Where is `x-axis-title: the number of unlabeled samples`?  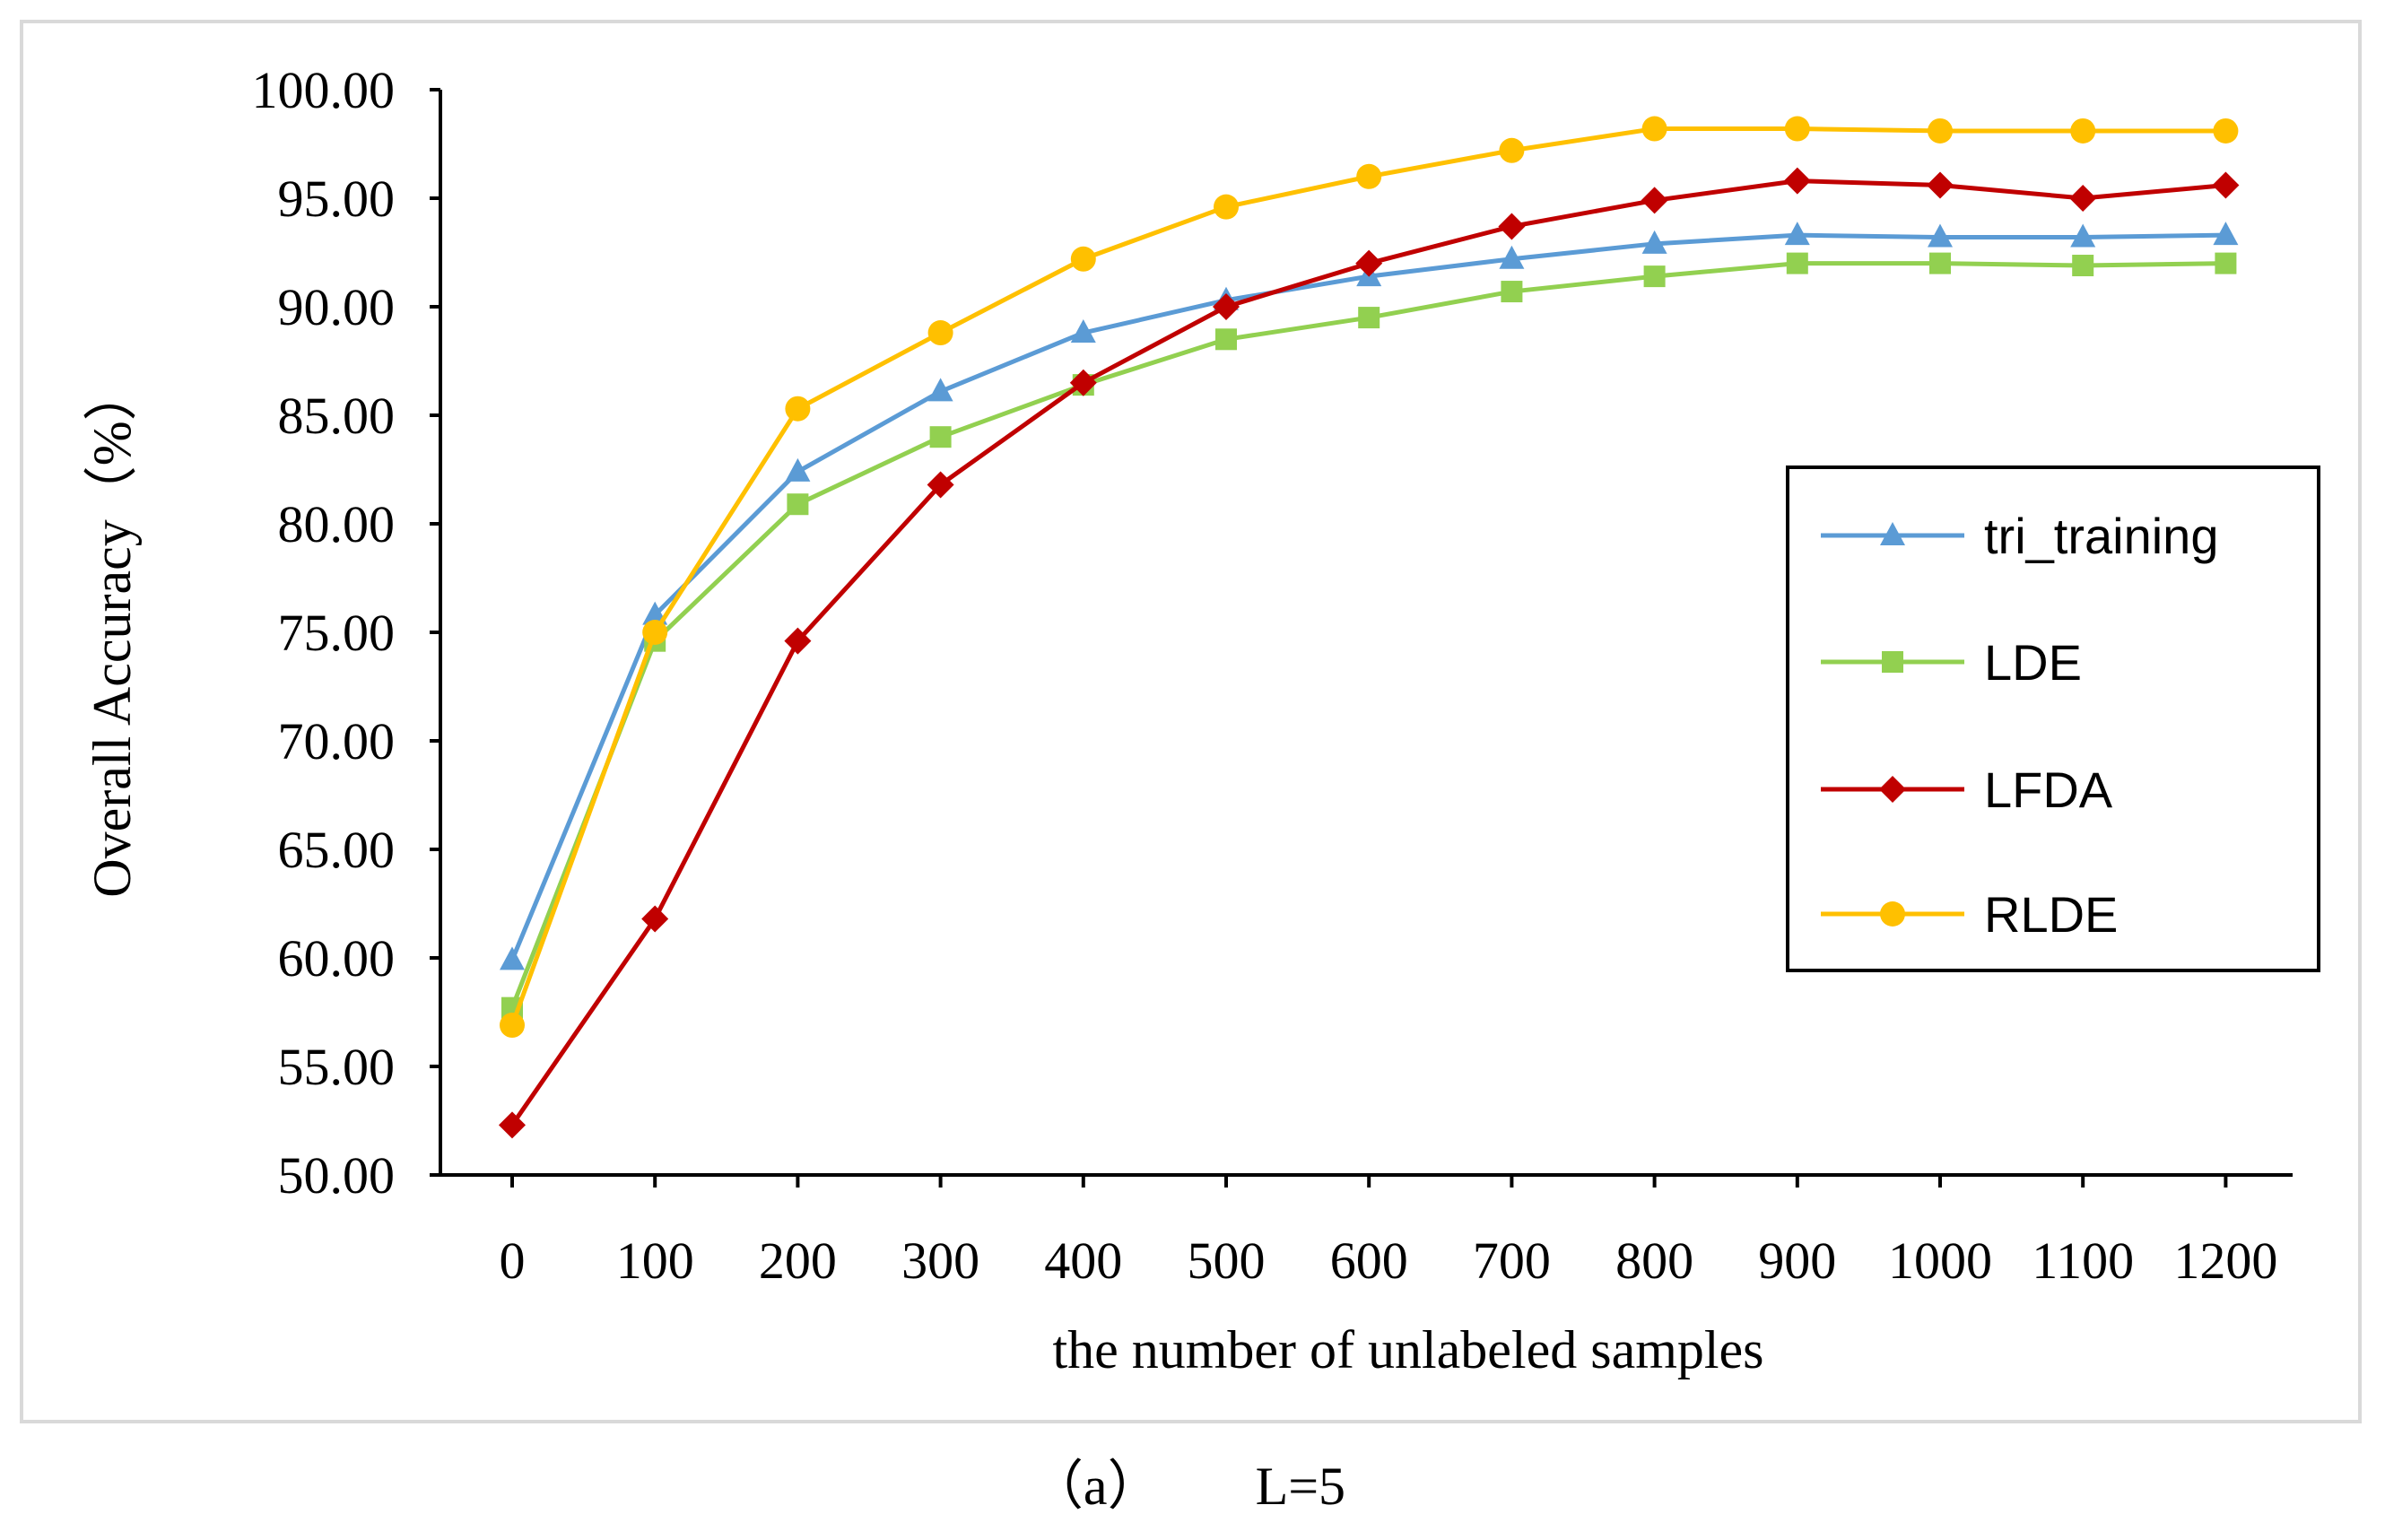 x-axis-title: the number of unlabeled samples is located at coordinates (1407, 1349).